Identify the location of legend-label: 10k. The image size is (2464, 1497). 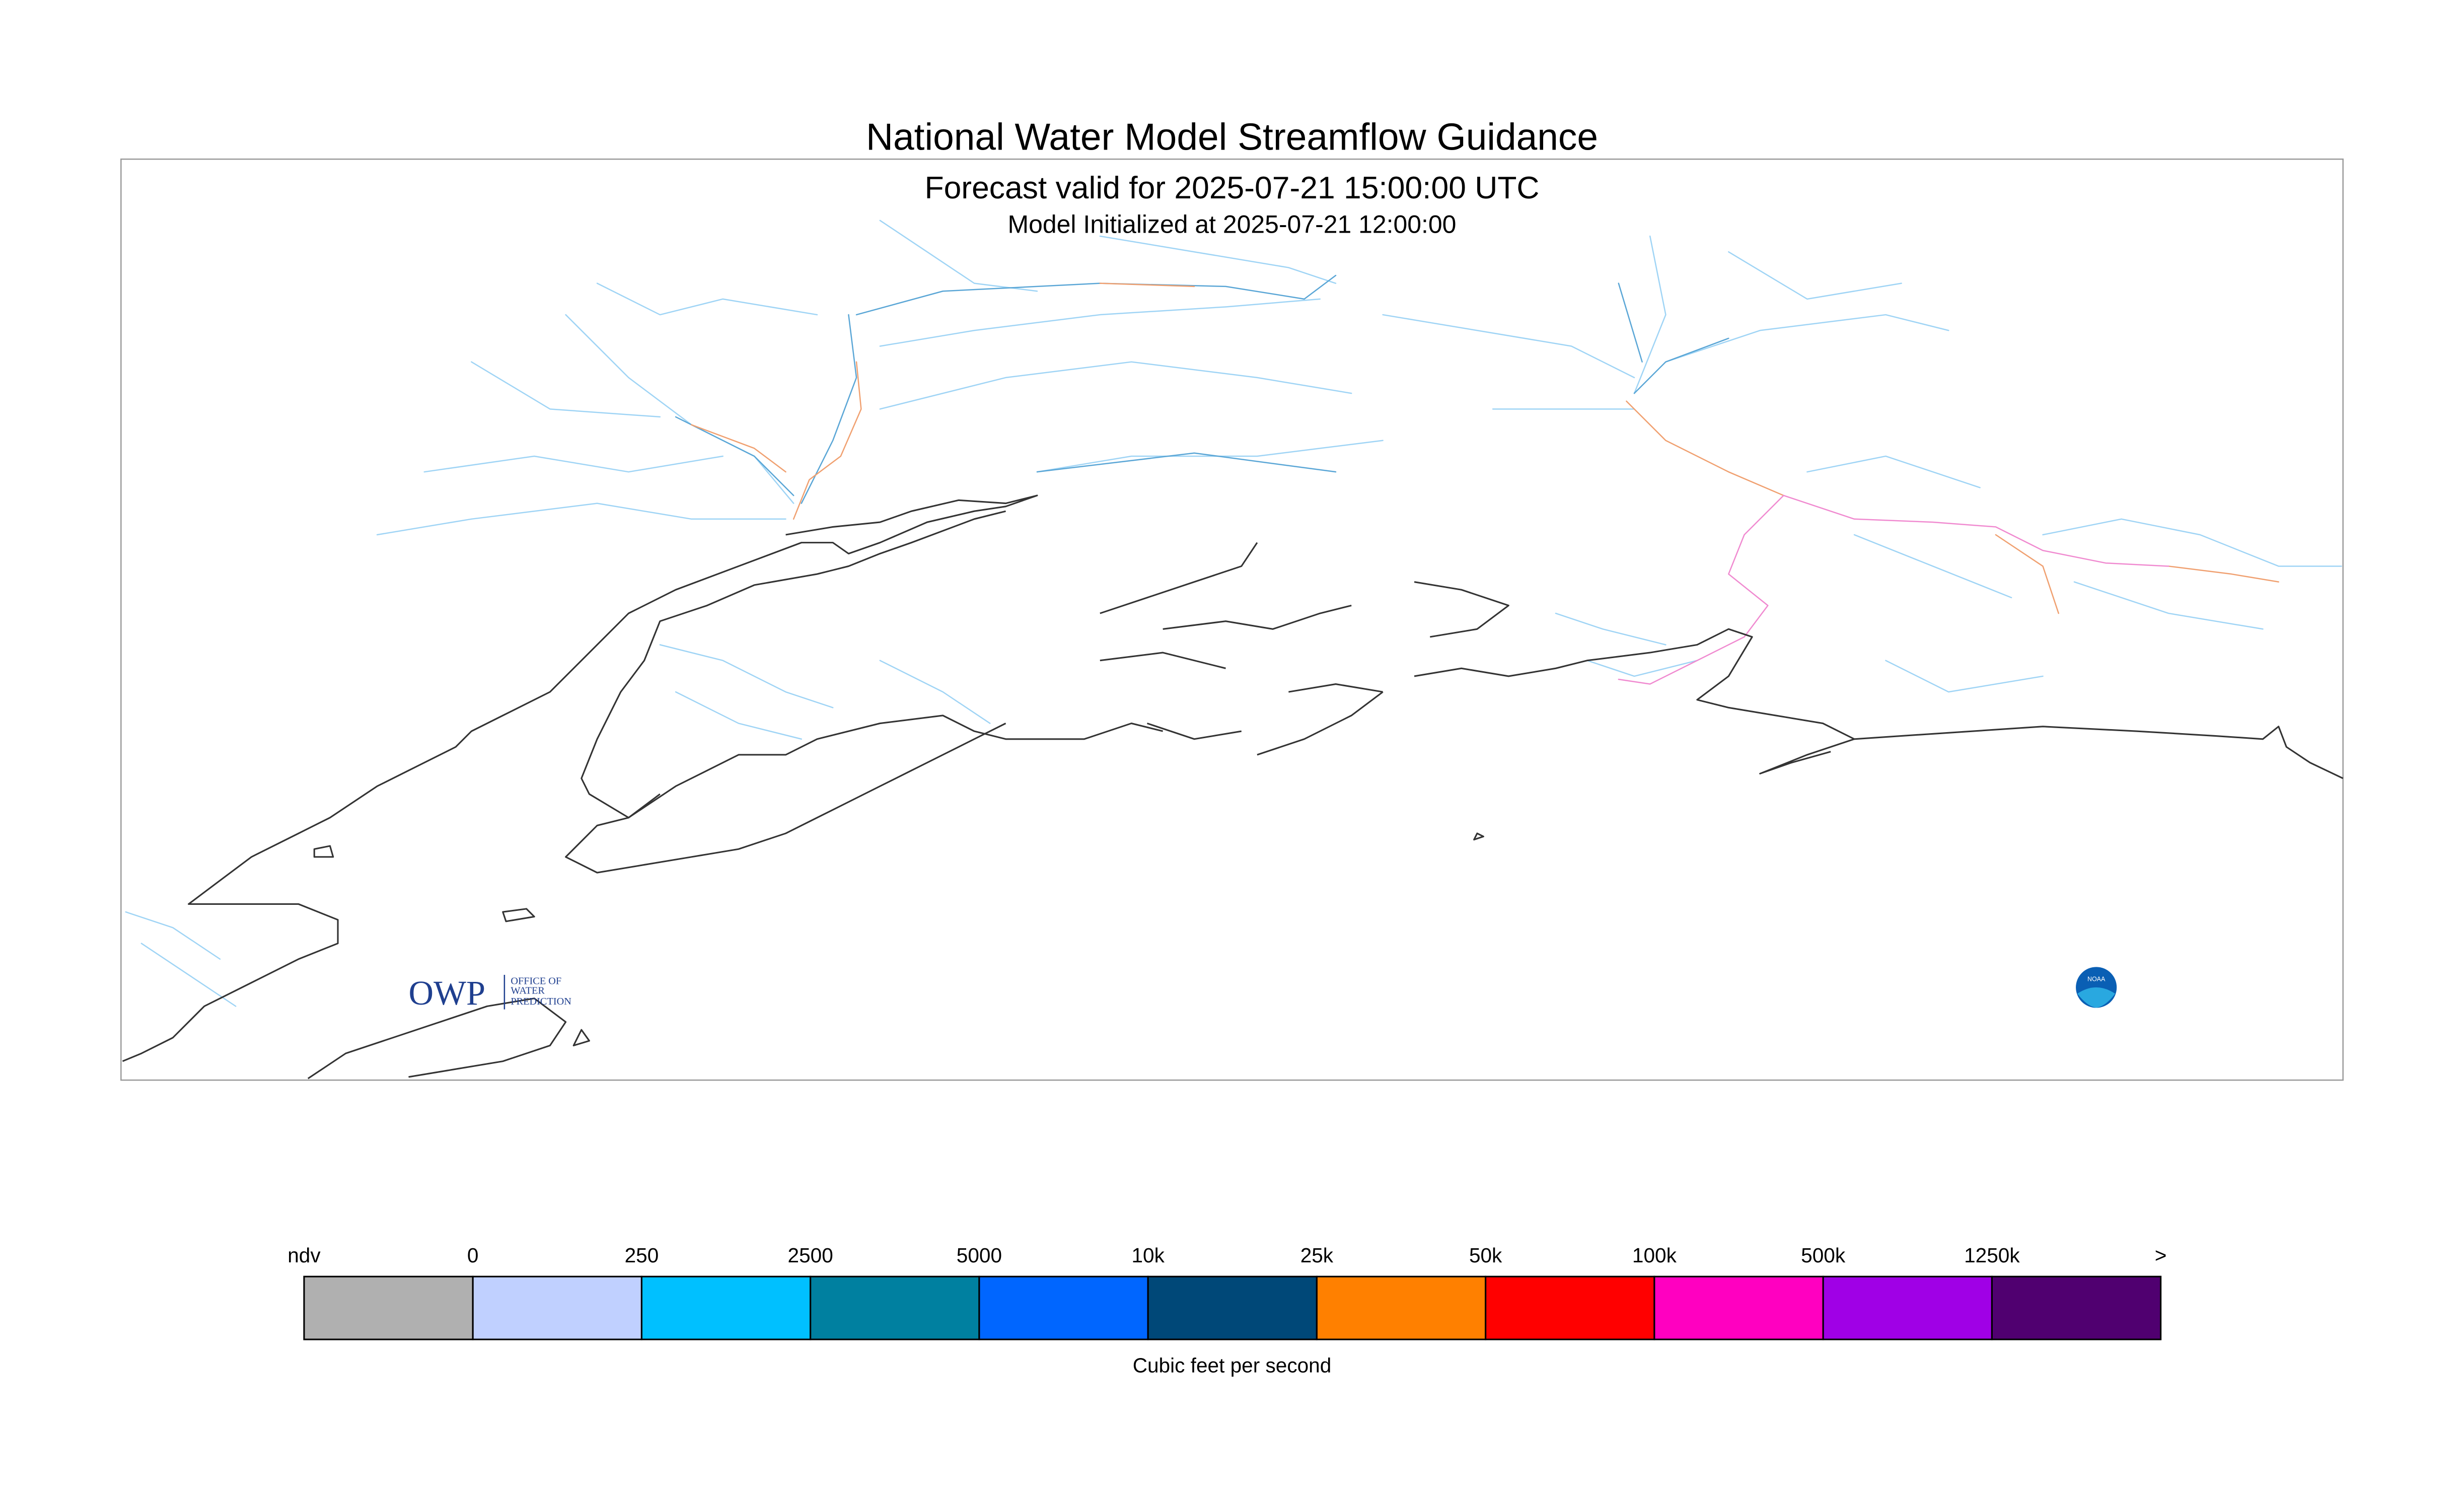
(1148, 1256).